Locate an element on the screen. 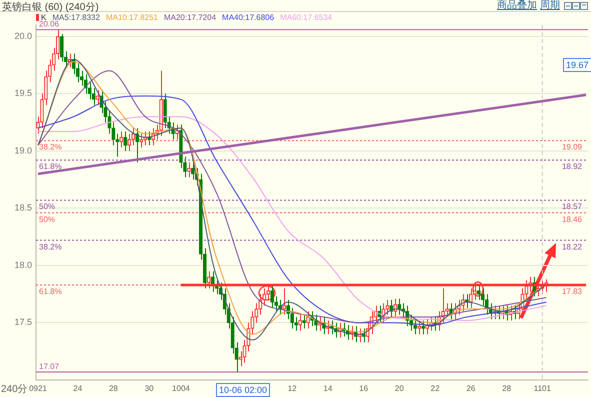  ref-line-label: 18.57 is located at coordinates (572, 207).